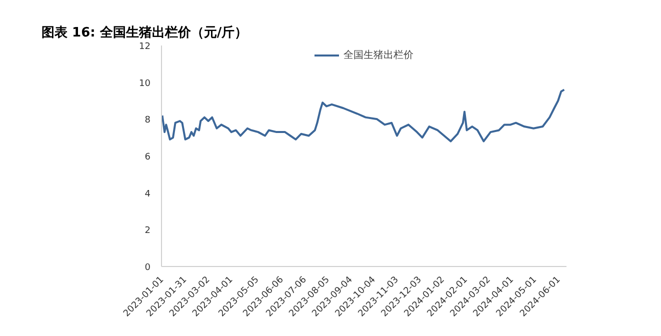 This screenshot has width=661, height=336. Describe the element at coordinates (147, 268) in the screenshot. I see `y-tick-label: 0` at that location.